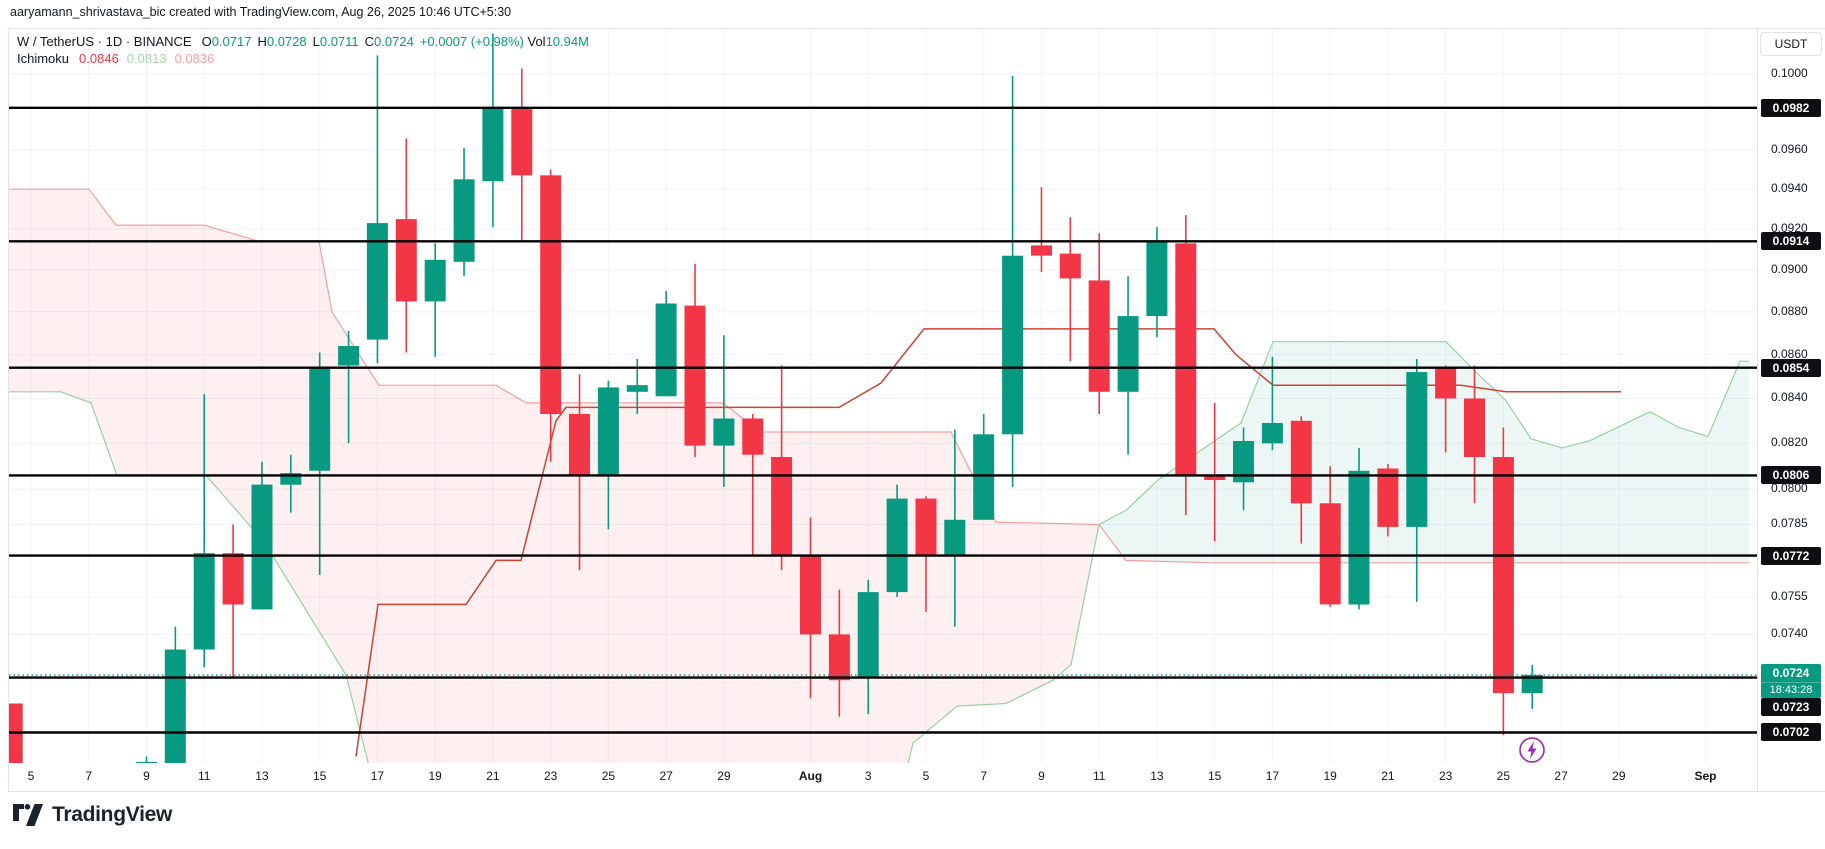 This screenshot has height=849, width=1825. I want to click on price-axis-label: 0.0880, so click(1789, 310).